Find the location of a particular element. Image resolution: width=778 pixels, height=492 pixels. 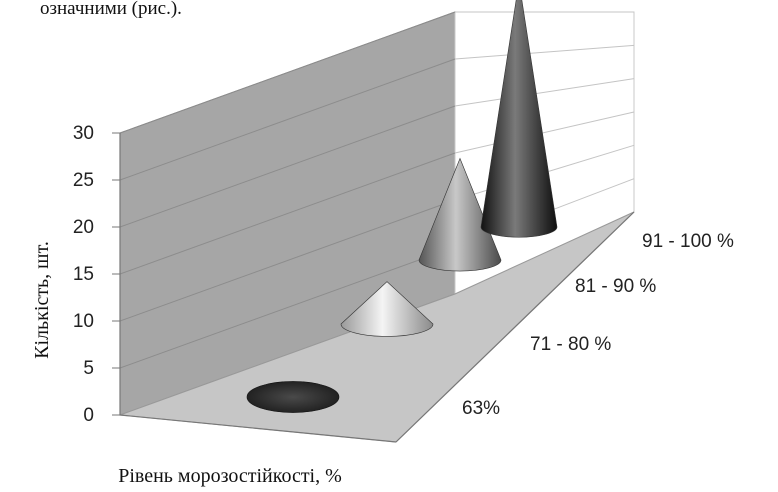

x-tick-label: 81 - 90 % is located at coordinates (615, 286).